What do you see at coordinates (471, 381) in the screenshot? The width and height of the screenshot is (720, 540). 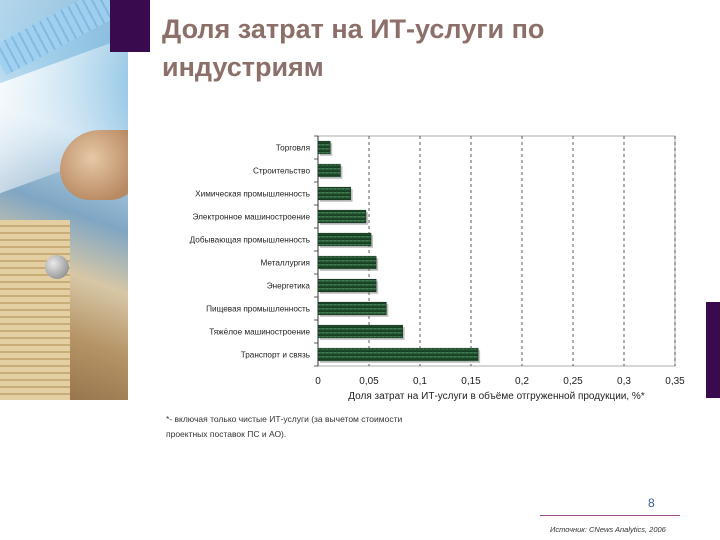 I see `x-tick-label: 0,15` at bounding box center [471, 381].